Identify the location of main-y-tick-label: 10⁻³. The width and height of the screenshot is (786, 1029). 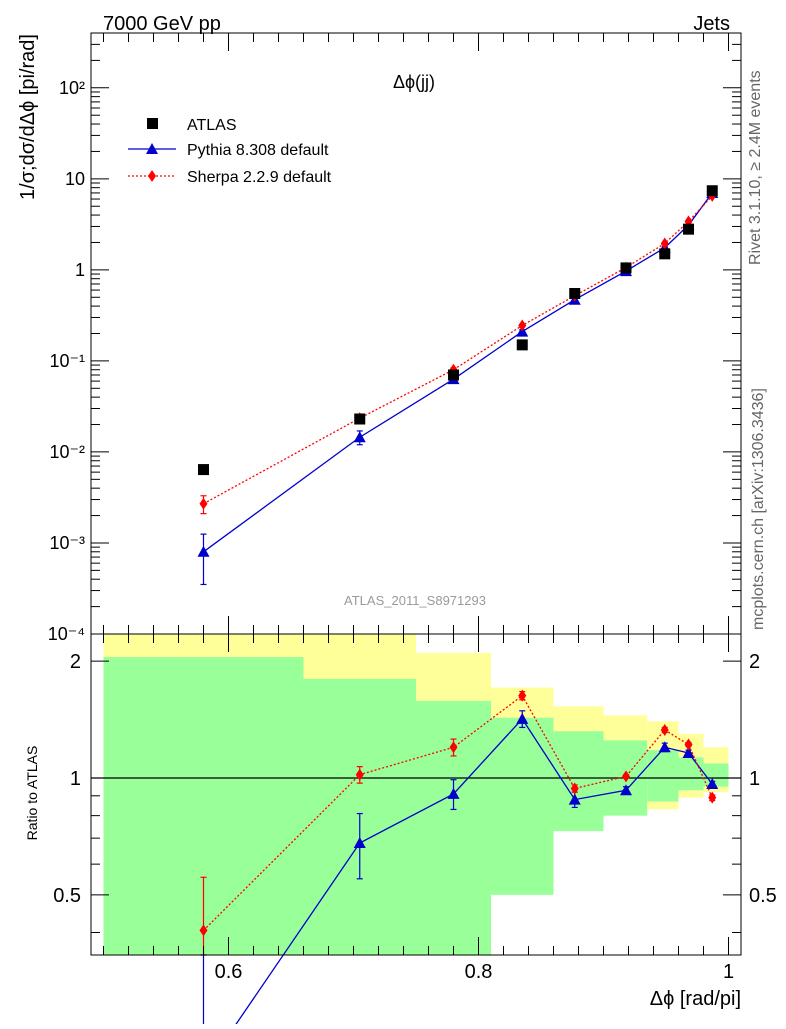
(67, 543).